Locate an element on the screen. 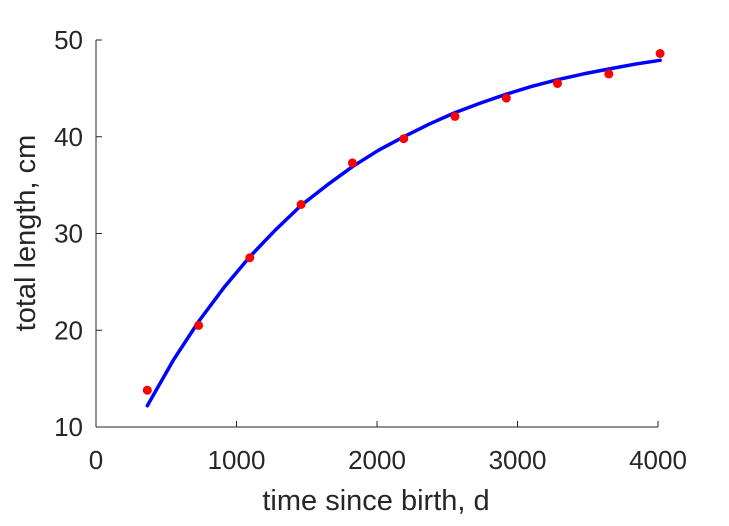 This screenshot has height=526, width=729. y-axis-label: total length, cm is located at coordinates (26, 233).